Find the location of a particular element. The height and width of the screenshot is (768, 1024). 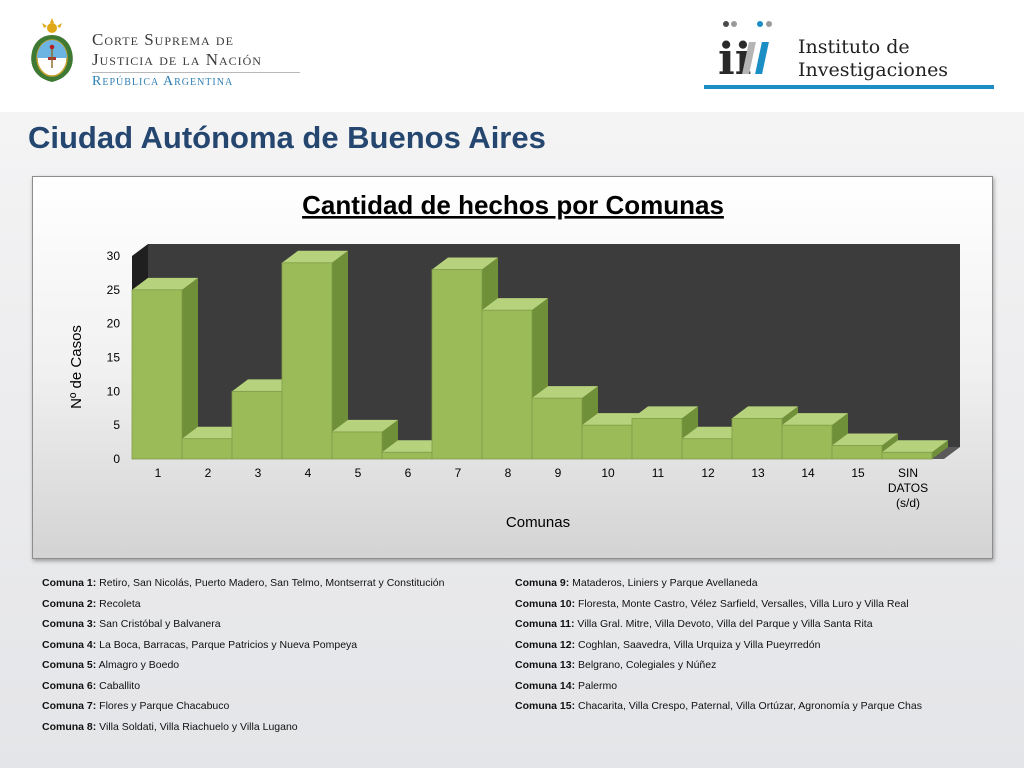

instituto-logo: ii Instituto de Investigaciones is located at coordinates (850, 55).